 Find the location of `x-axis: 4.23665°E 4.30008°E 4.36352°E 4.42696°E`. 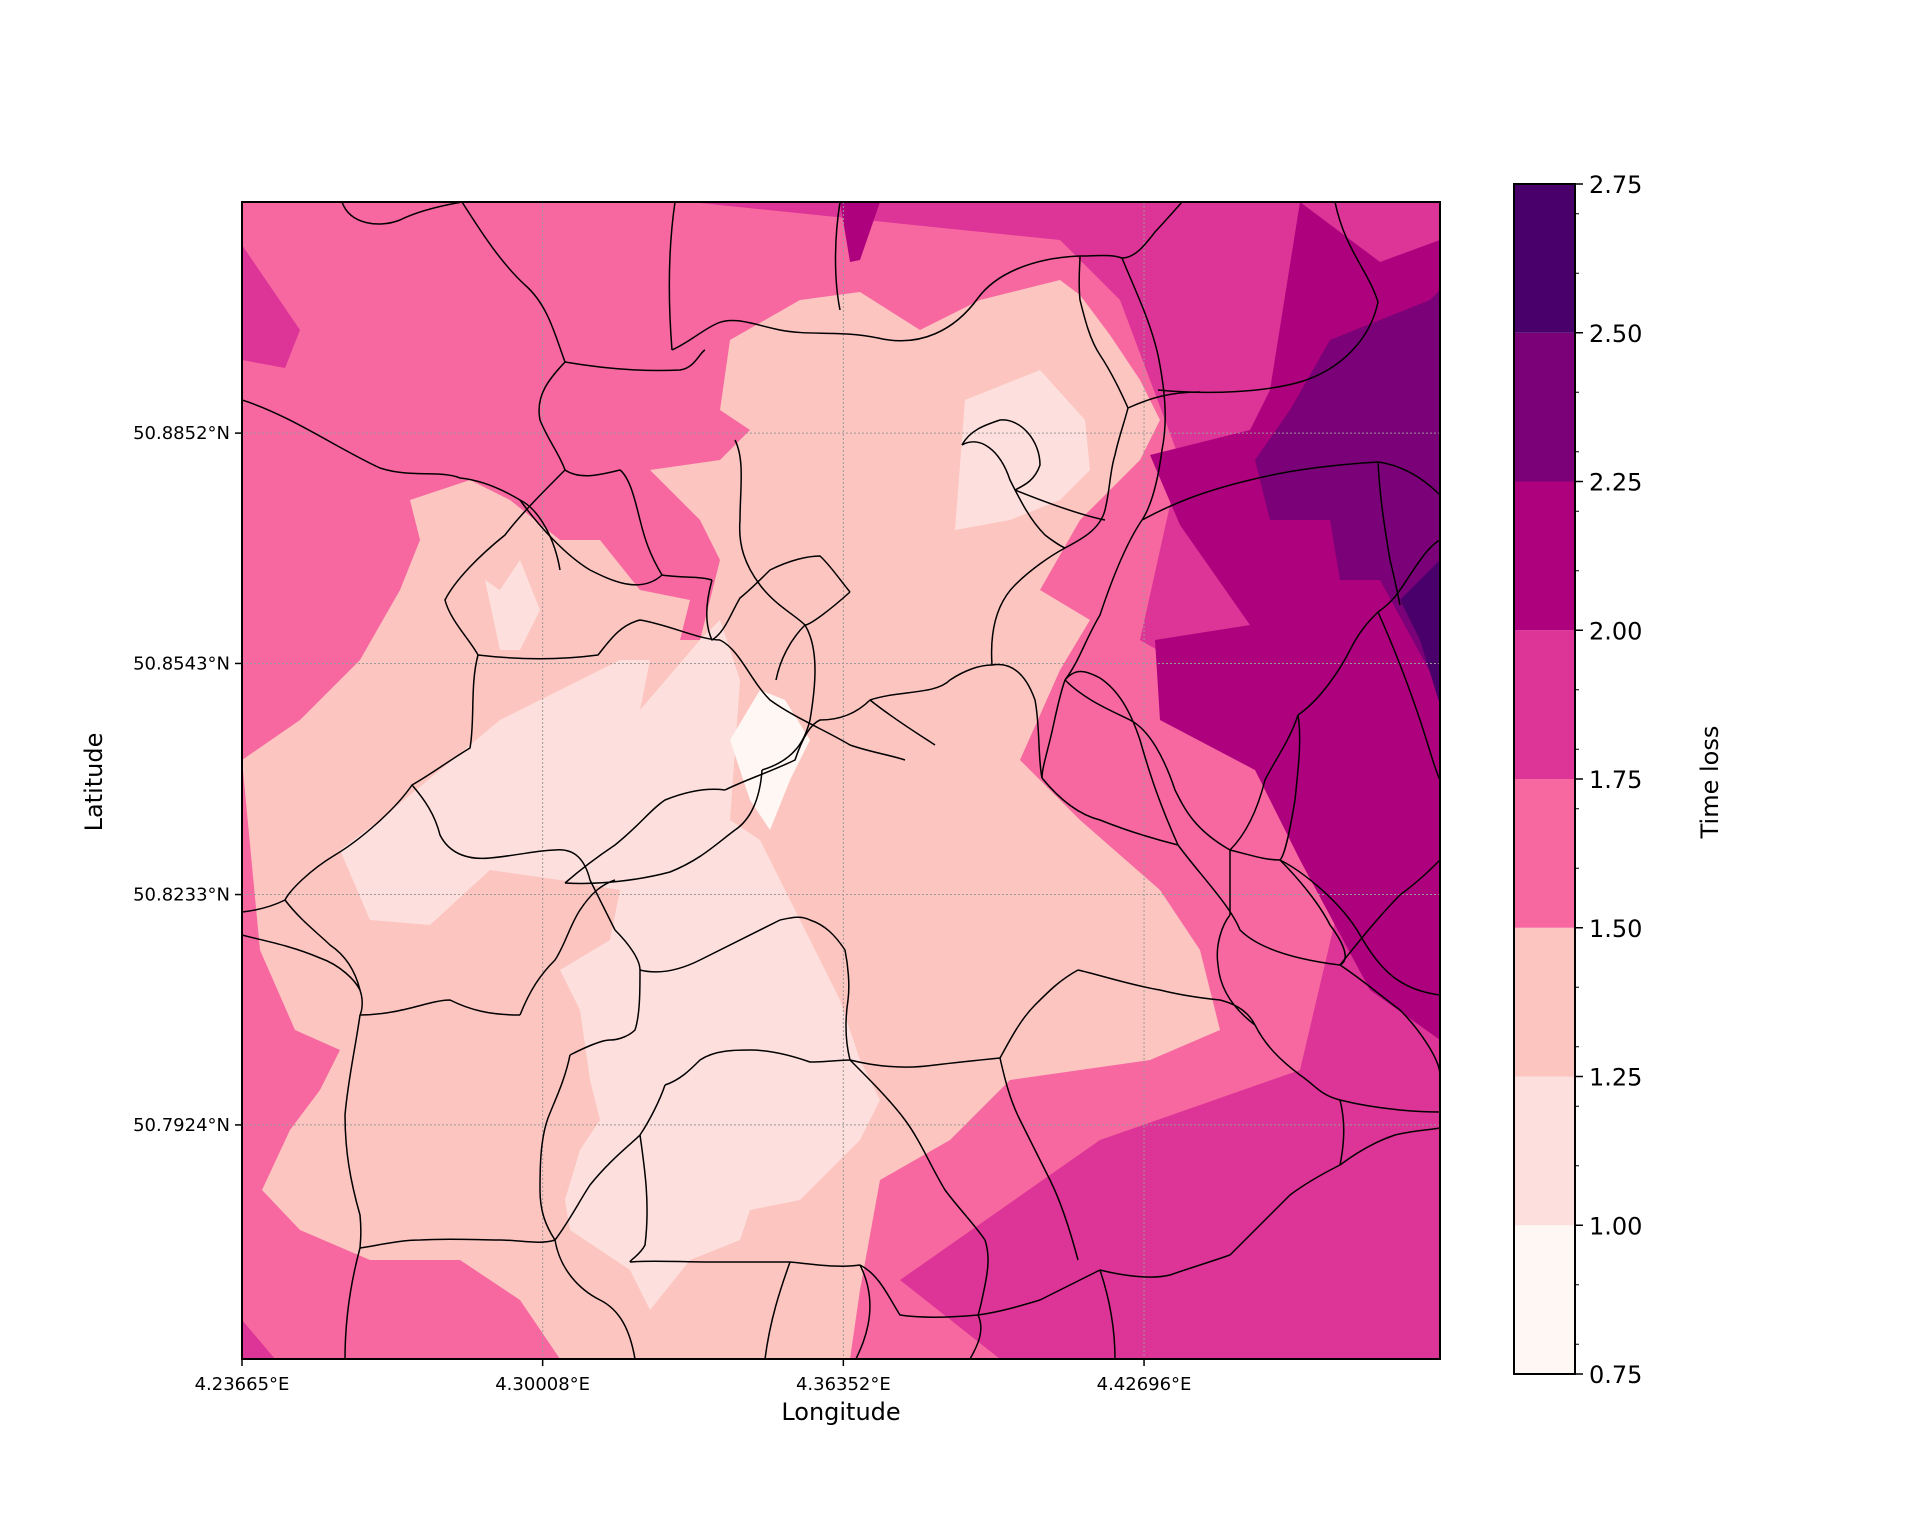

x-axis: 4.23665°E 4.30008°E 4.36352°E 4.42696°E is located at coordinates (693, 1377).